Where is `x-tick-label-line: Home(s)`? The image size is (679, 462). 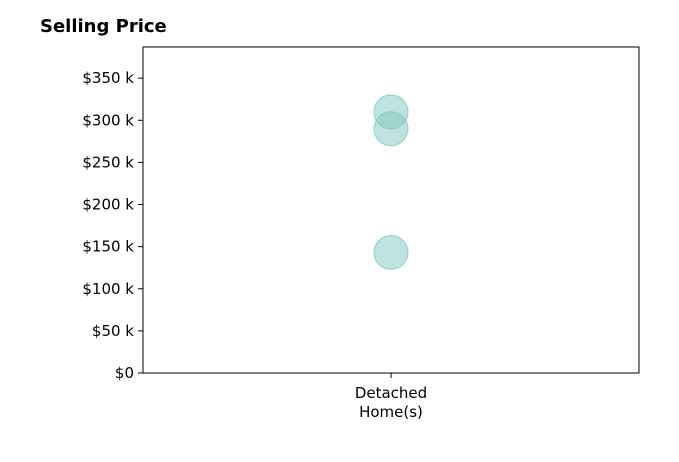 x-tick-label-line: Home(s) is located at coordinates (391, 412).